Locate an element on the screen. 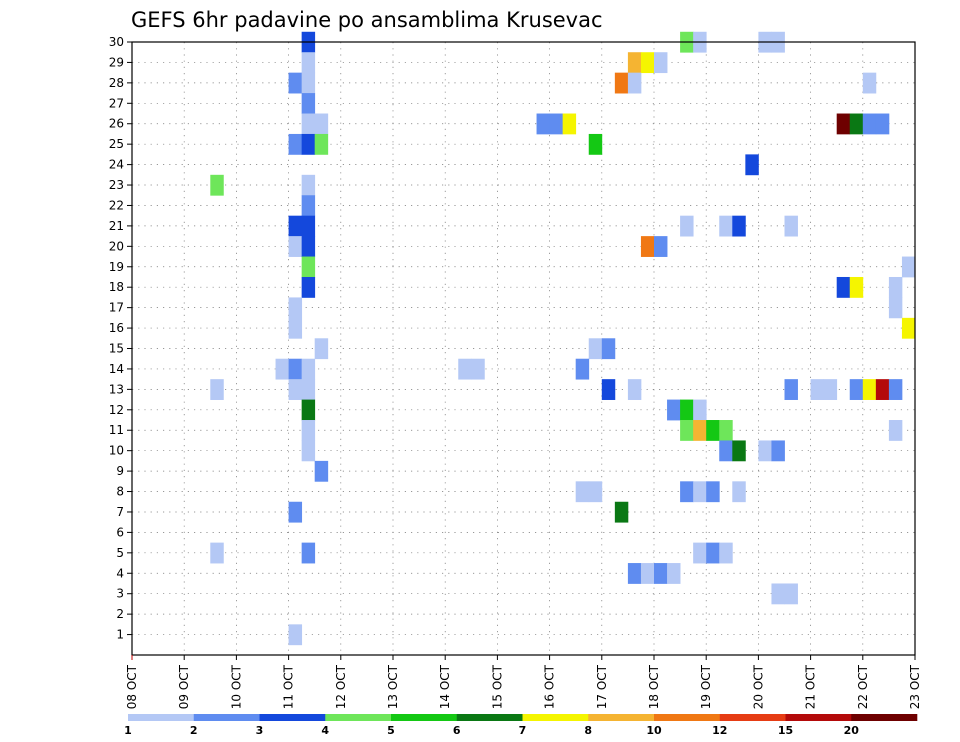 This screenshot has height=742, width=960. colorbar: 1 2 3 4 5 6 7 8 10 12 15 20 is located at coordinates (521, 725).